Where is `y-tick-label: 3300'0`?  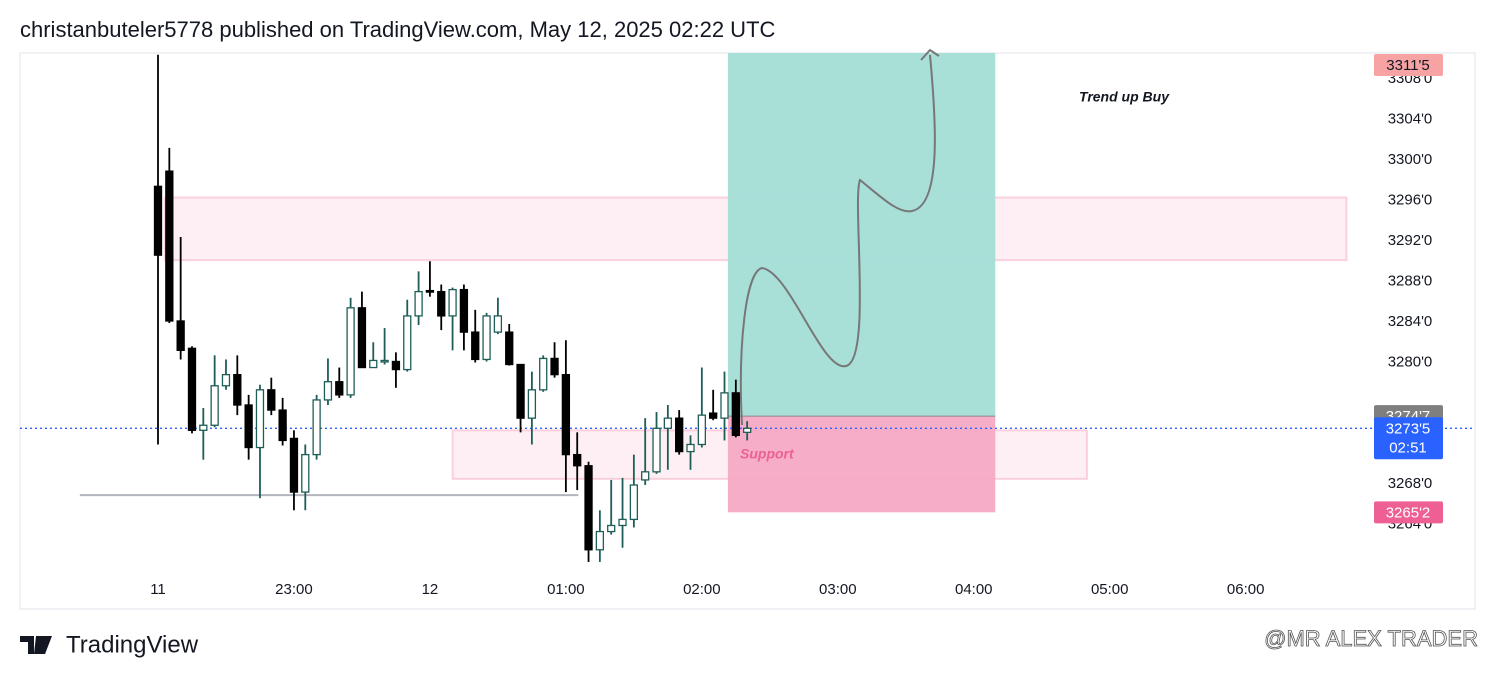
y-tick-label: 3300'0 is located at coordinates (1410, 159).